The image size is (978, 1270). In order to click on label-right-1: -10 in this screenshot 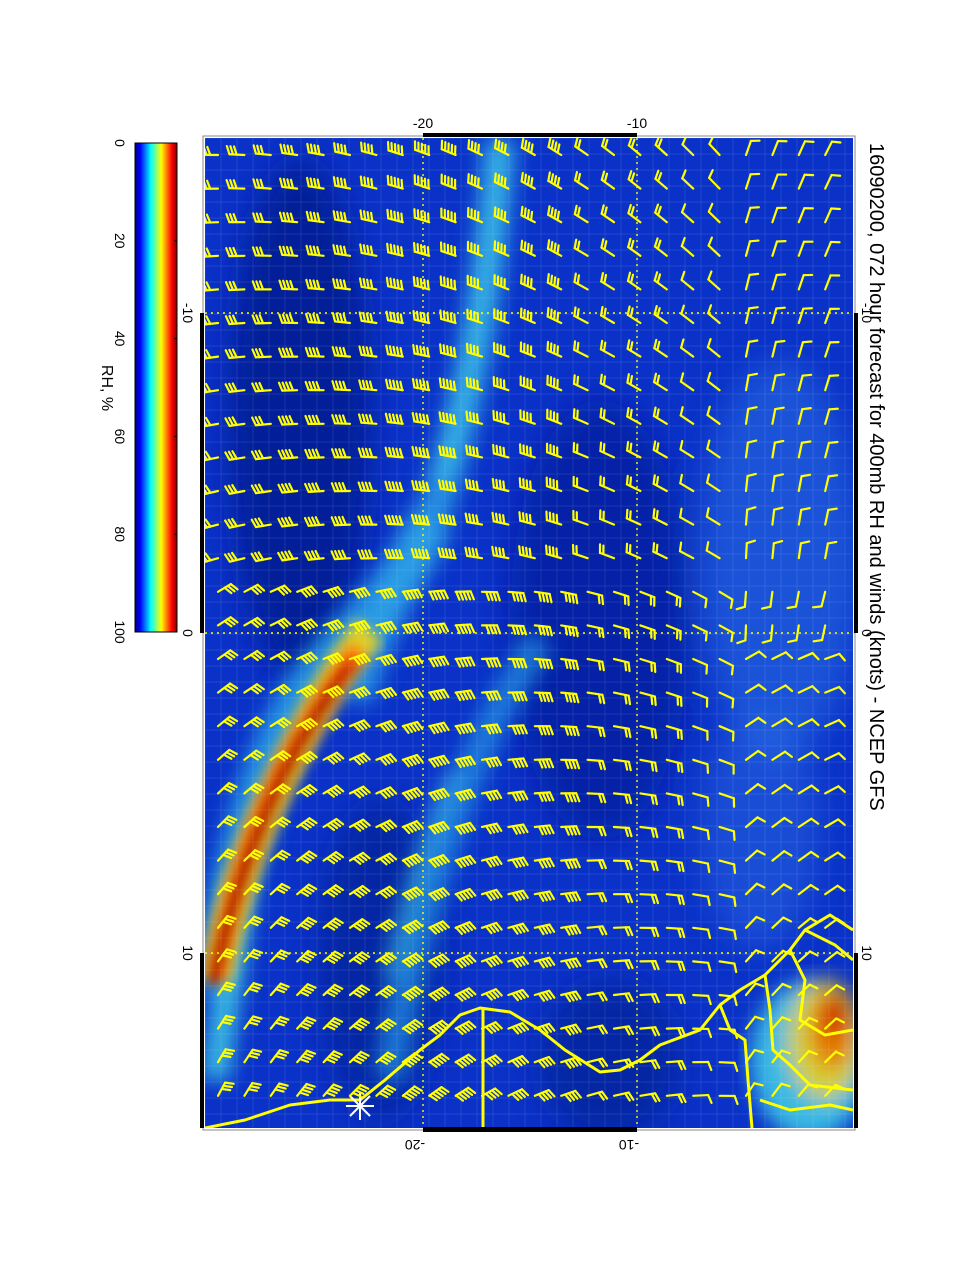, I will do `click(867, 313)`.